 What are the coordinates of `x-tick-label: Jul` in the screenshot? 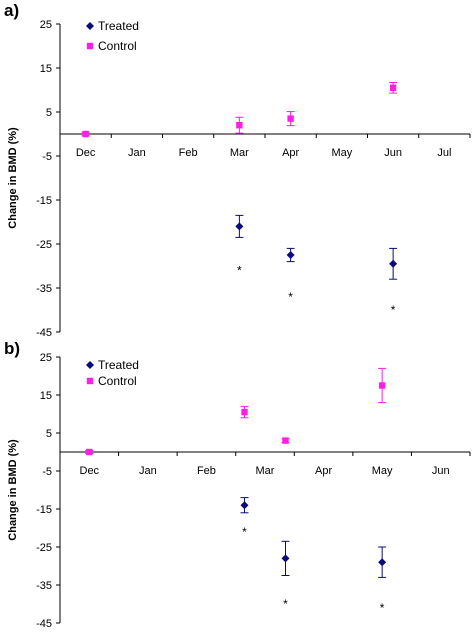 It's located at (444, 153).